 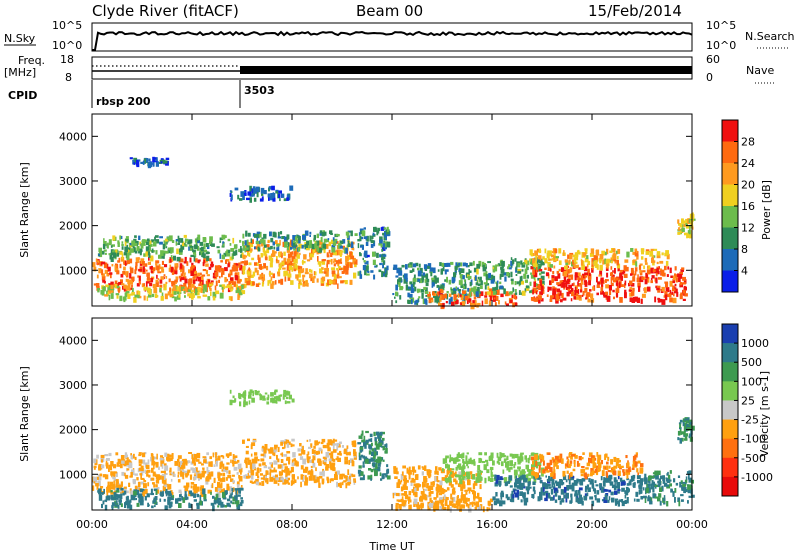 What do you see at coordinates (391, 546) in the screenshot?
I see `time-axis-label: Time UT` at bounding box center [391, 546].